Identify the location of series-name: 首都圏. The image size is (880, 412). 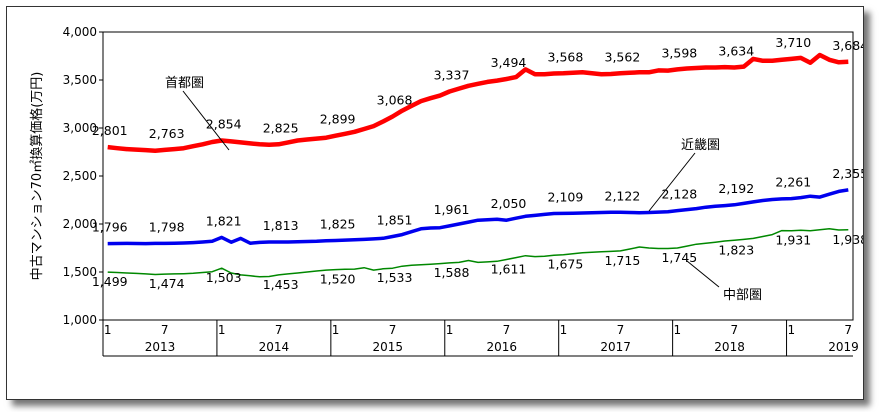
(184, 83).